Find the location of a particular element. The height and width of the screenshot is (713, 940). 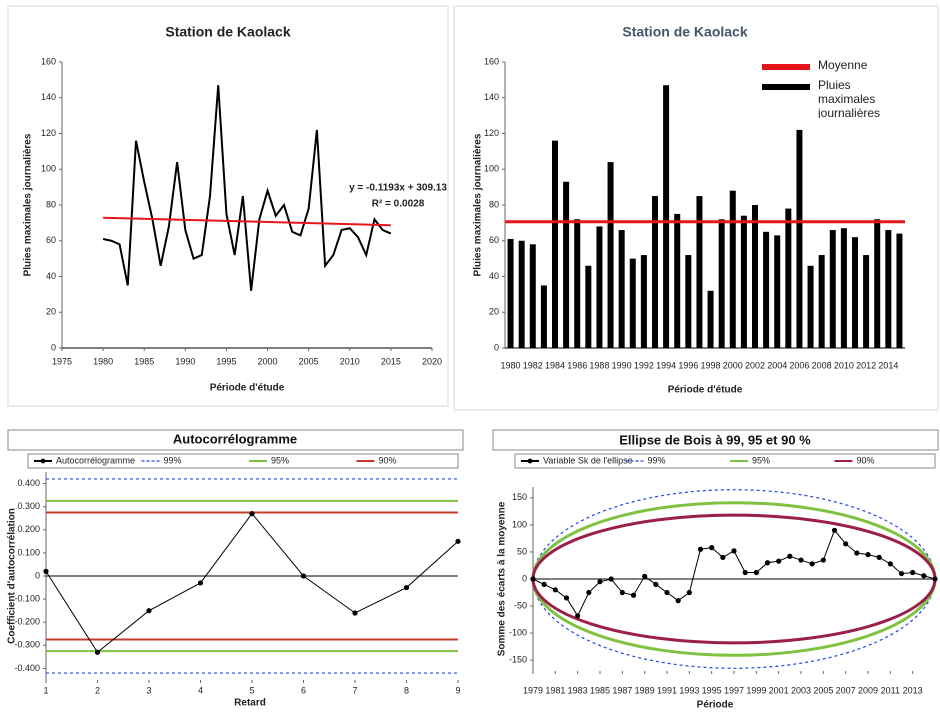

x-tick-label: 1992 is located at coordinates (644, 365).